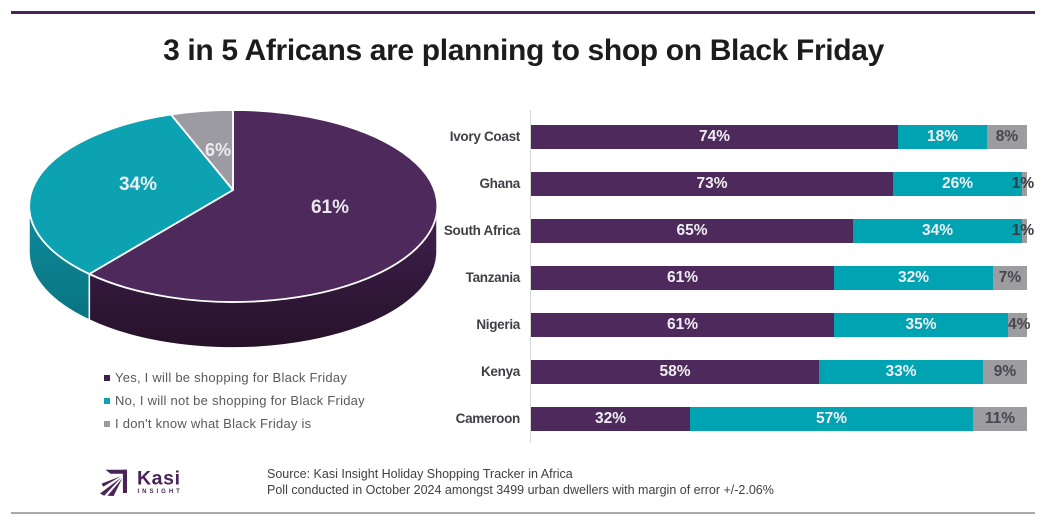 This screenshot has width=1047, height=522. What do you see at coordinates (218, 150) in the screenshot?
I see `svg-text: 6%` at bounding box center [218, 150].